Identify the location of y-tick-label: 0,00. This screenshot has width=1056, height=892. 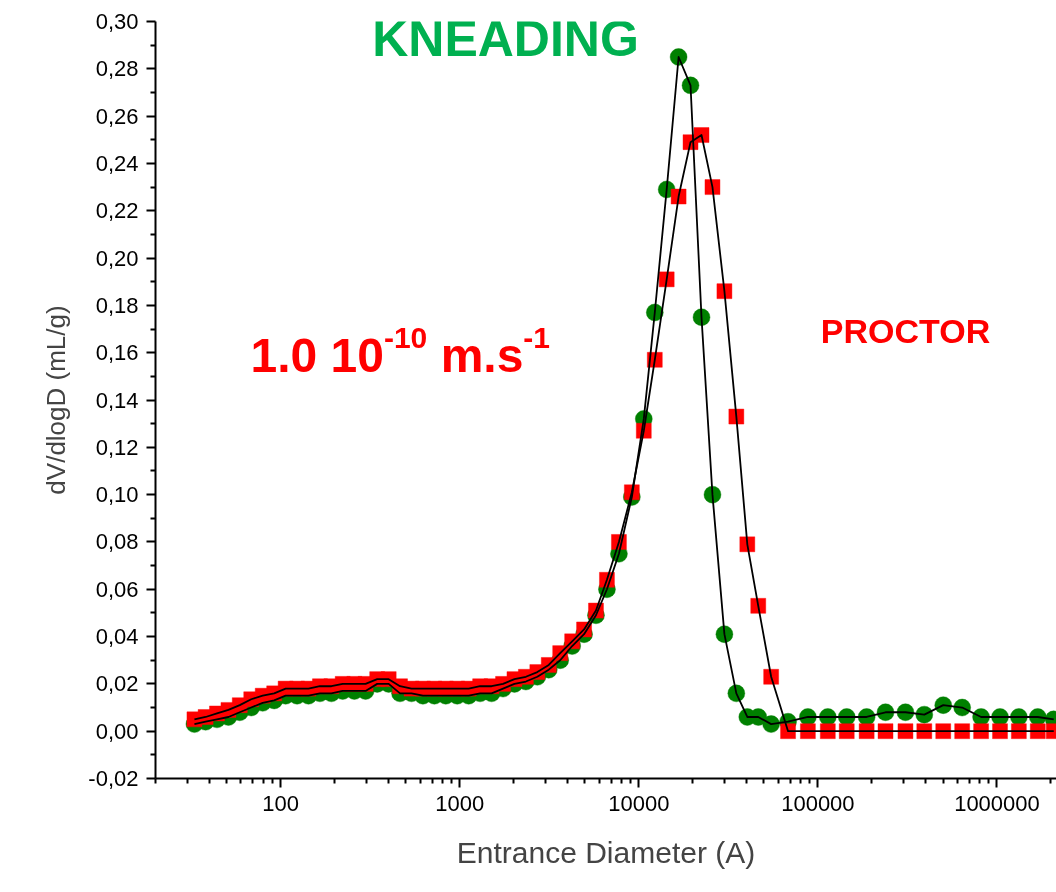
(117, 731).